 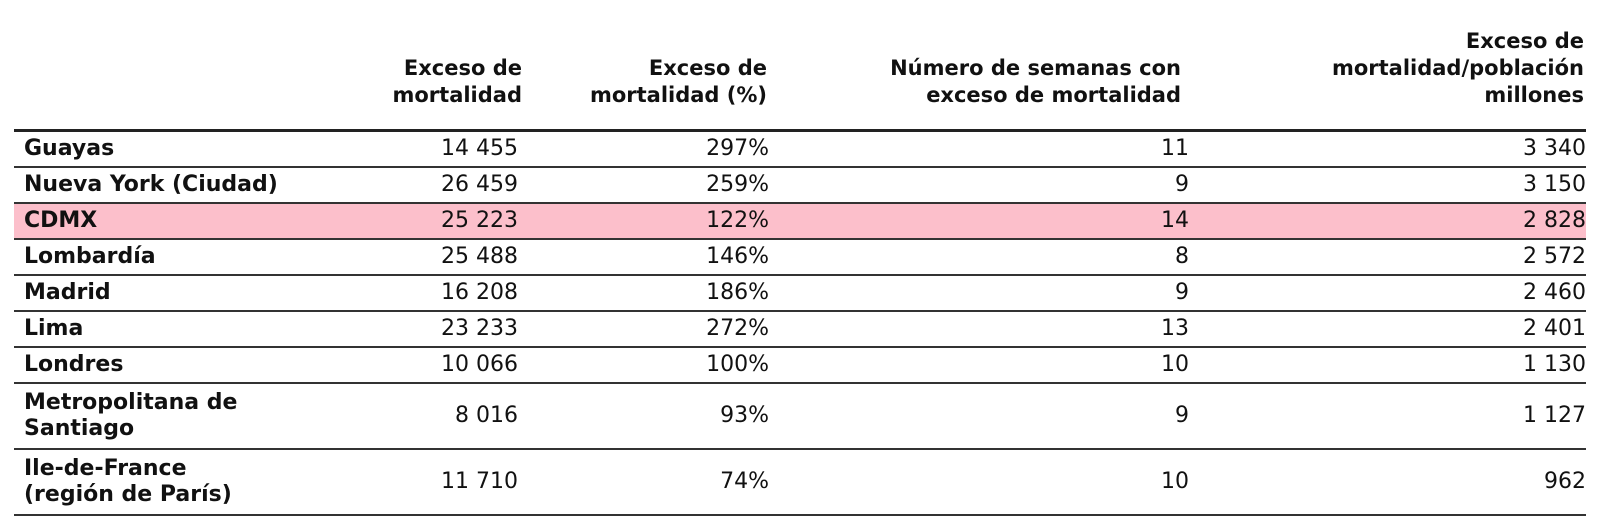 What do you see at coordinates (479, 148) in the screenshot?
I see `excess-deaths: 14 455` at bounding box center [479, 148].